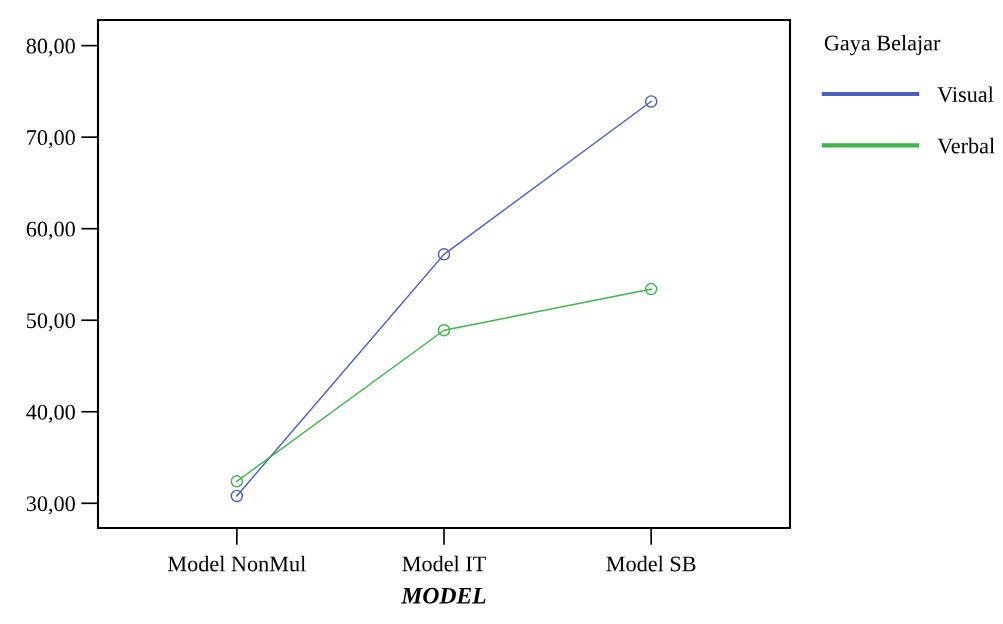  What do you see at coordinates (50, 413) in the screenshot?
I see `y-tick-label: 40,00` at bounding box center [50, 413].